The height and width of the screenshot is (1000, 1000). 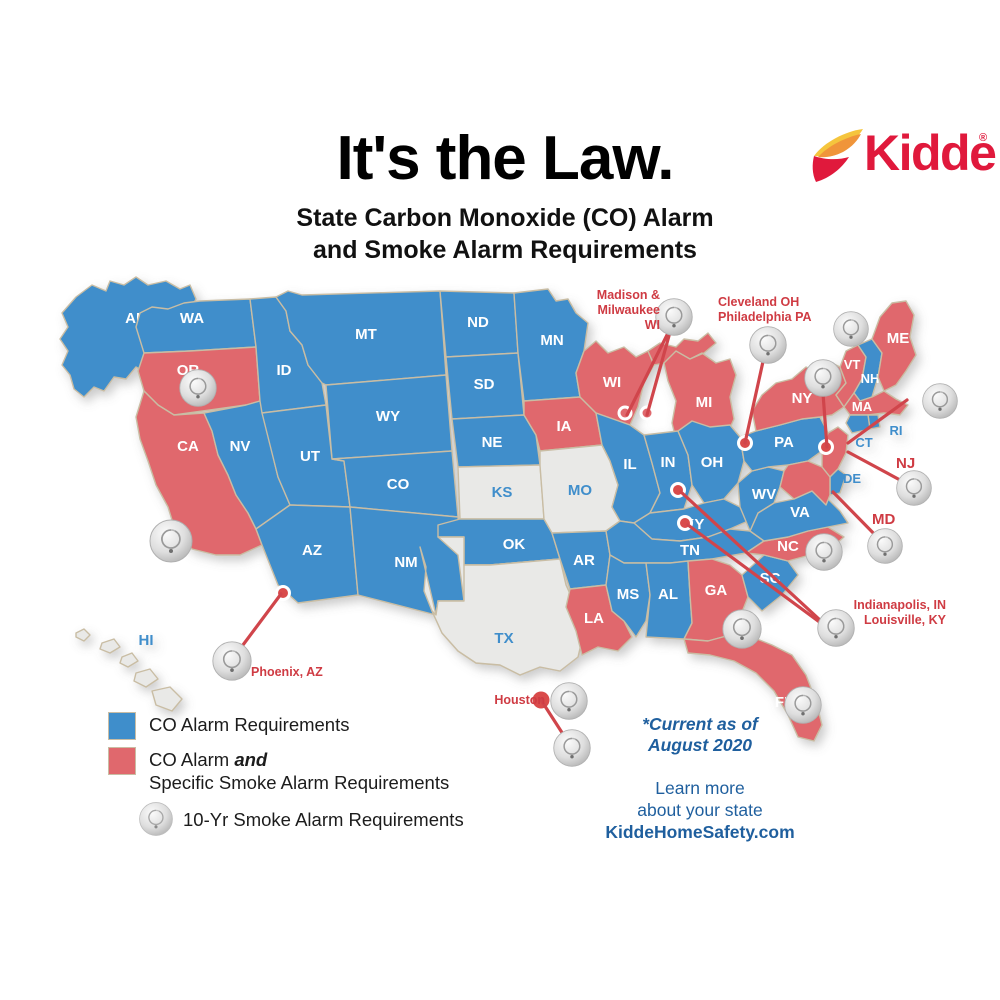 What do you see at coordinates (770, 578) in the screenshot?
I see `state-label-SC: SC` at bounding box center [770, 578].